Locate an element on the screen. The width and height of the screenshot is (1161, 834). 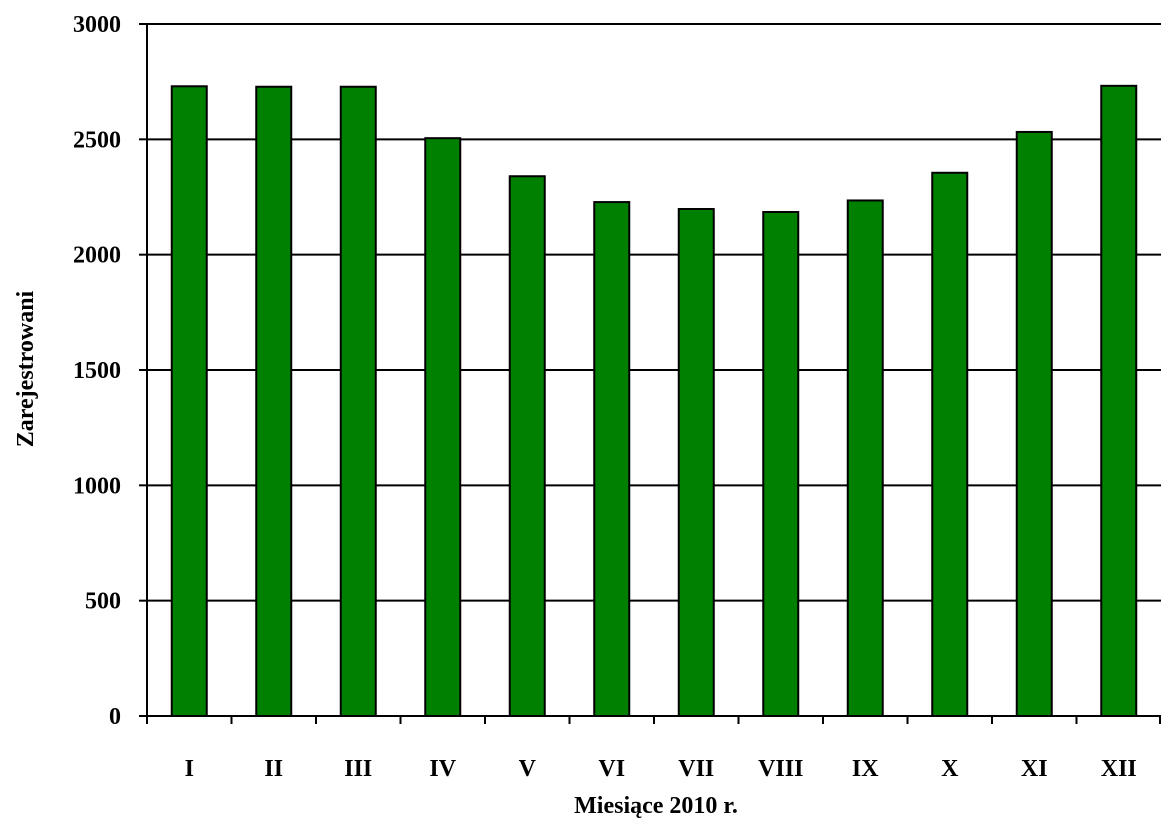
bar-XI is located at coordinates (1034, 423).